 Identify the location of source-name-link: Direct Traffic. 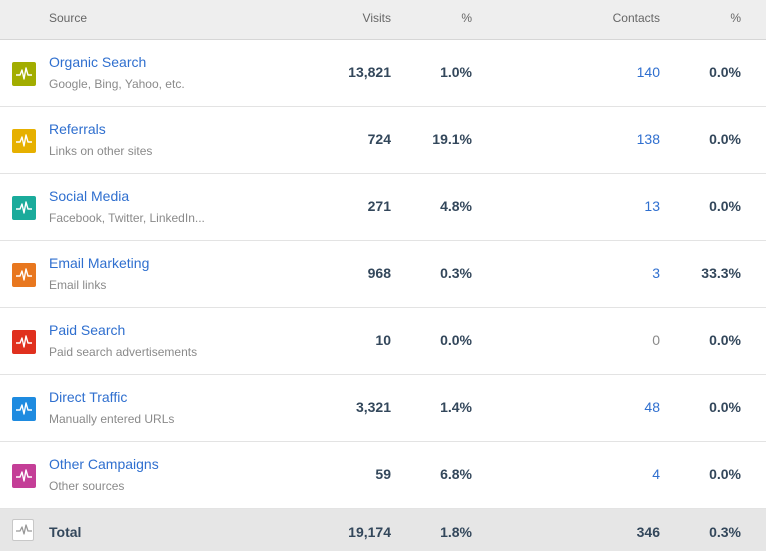
(88, 397).